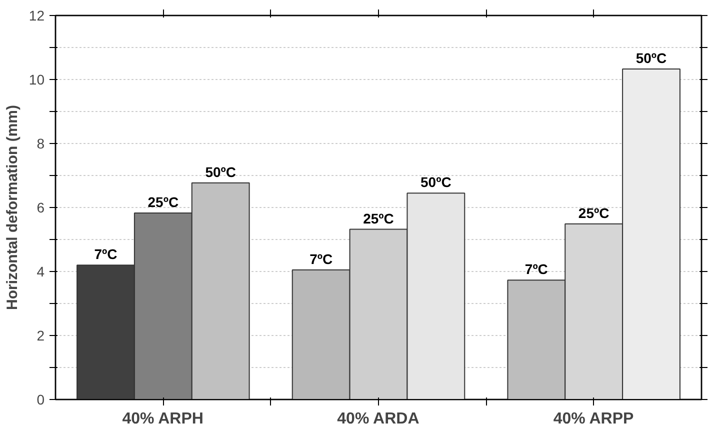 The height and width of the screenshot is (430, 721). Describe the element at coordinates (40, 144) in the screenshot. I see `y-tick-label: 8` at that location.